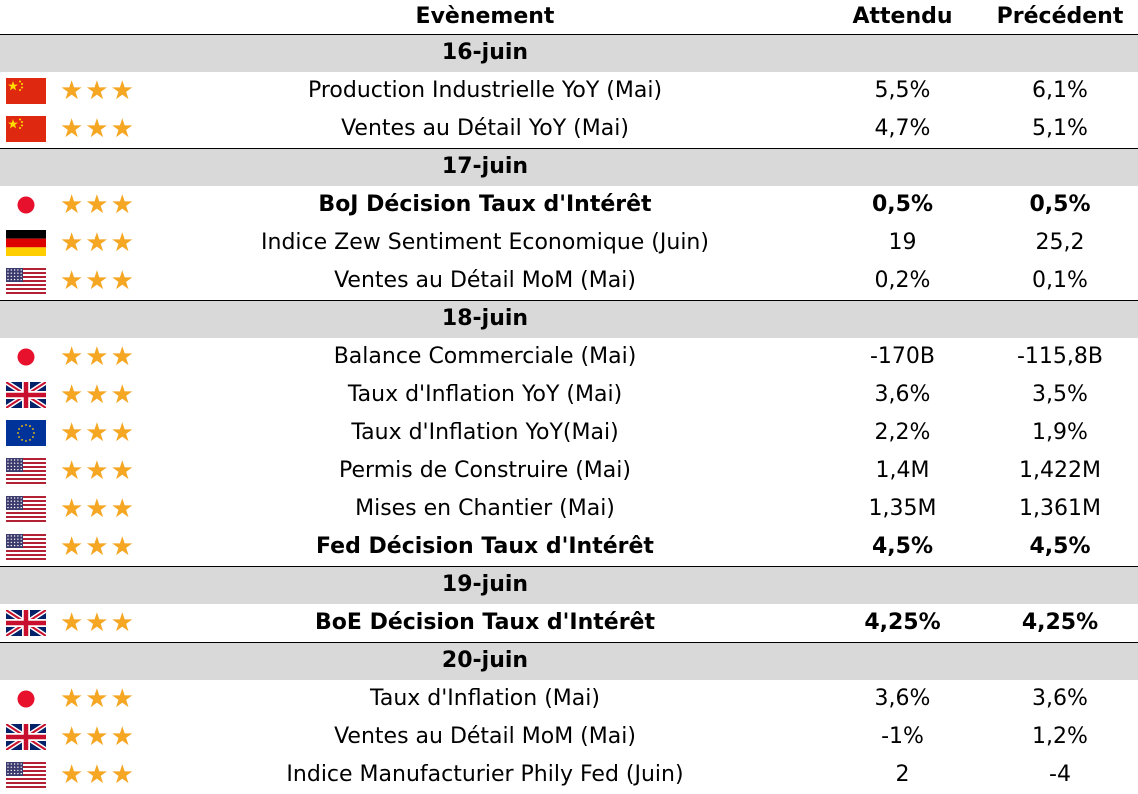 The height and width of the screenshot is (794, 1138). I want to click on table-row: ★★★ BoE Décision Taux d'Intérêt 4,25% 4,25%, so click(569, 623).